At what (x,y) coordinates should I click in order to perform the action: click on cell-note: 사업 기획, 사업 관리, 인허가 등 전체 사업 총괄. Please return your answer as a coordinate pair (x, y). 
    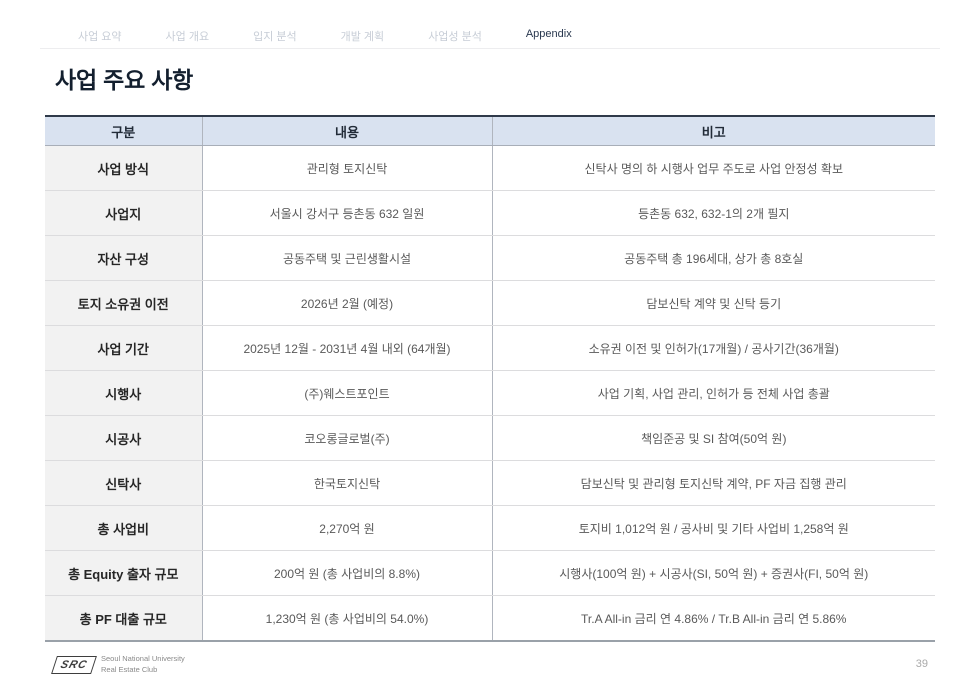
    Looking at the image, I should click on (713, 393).